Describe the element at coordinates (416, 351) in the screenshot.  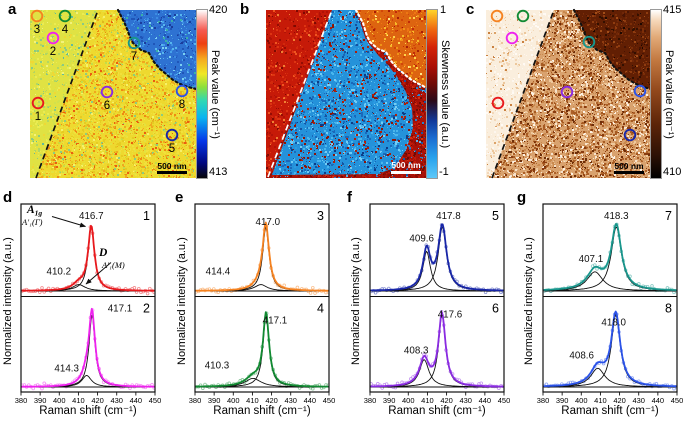
I see `svg-text: 408.3` at that location.